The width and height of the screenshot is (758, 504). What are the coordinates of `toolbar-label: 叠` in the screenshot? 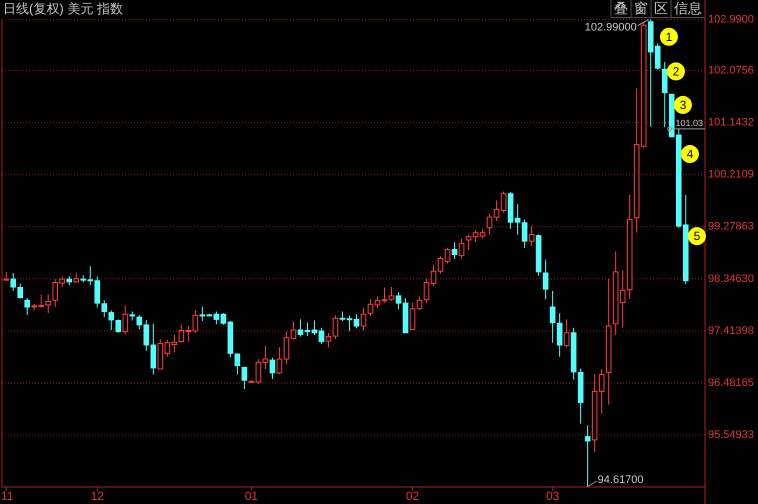 It's located at (621, 8).